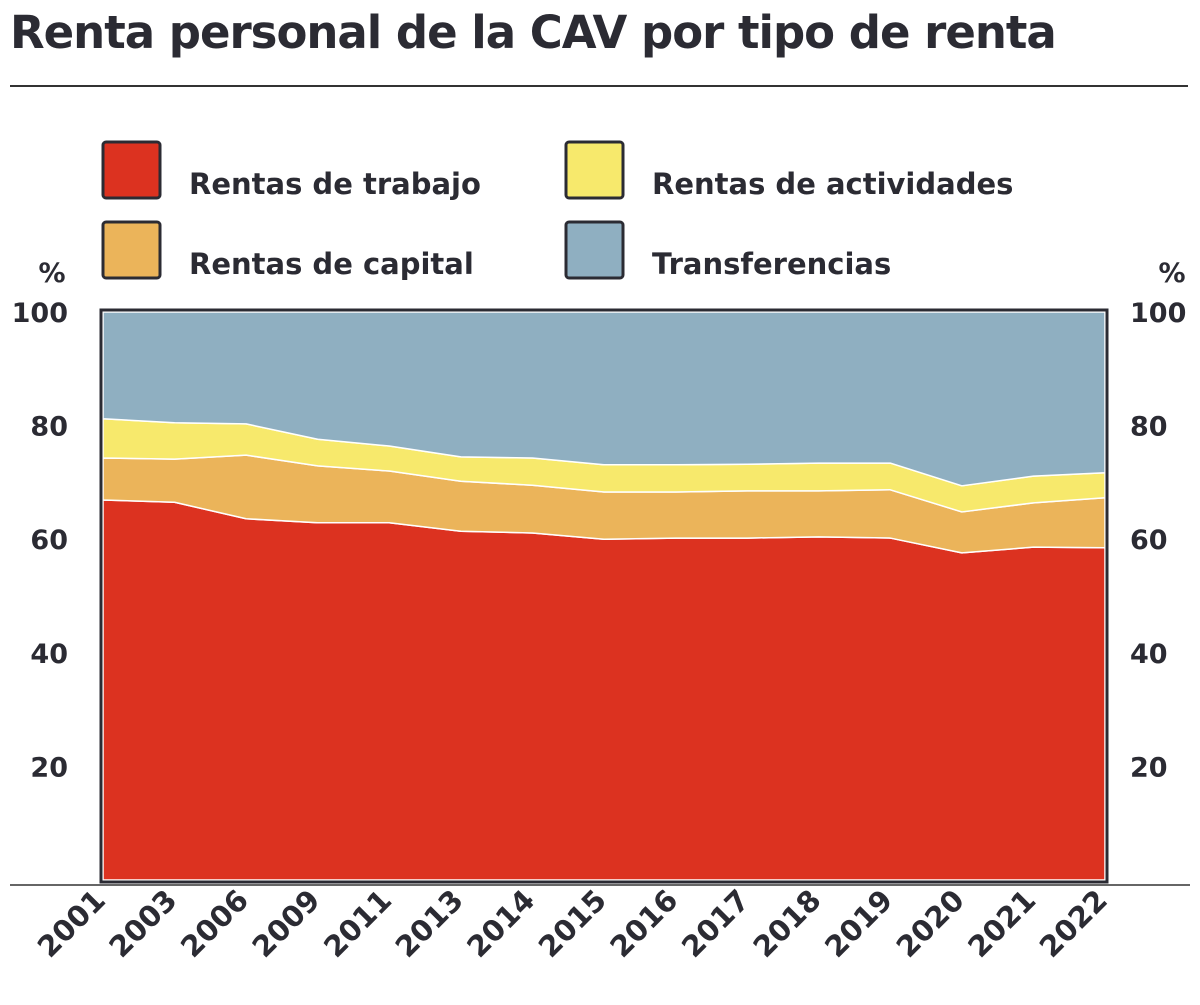  I want to click on x-tick-label: 2019, so click(858, 923).